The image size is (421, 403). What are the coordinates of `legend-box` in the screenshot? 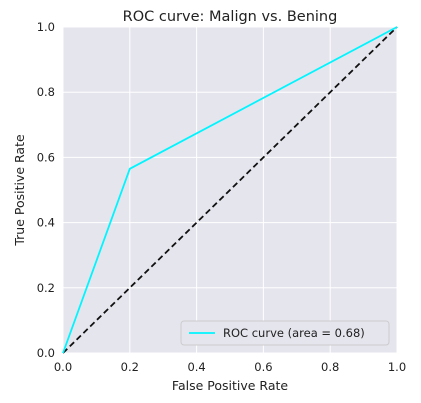 It's located at (285, 333).